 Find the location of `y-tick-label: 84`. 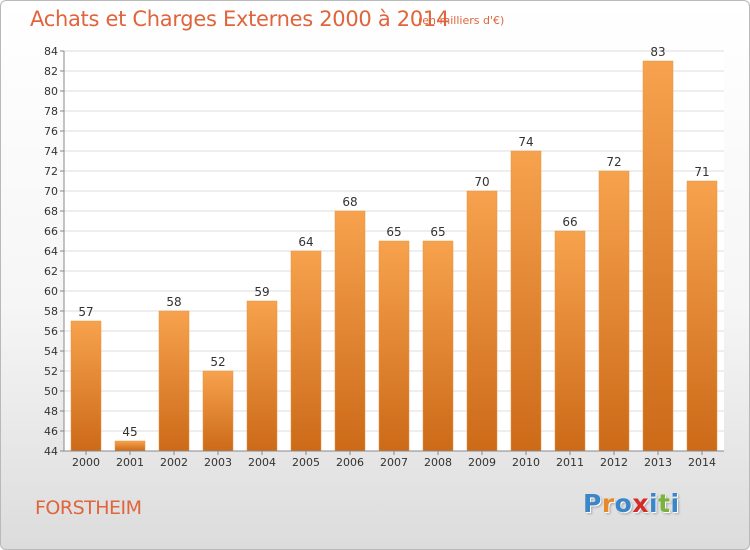

y-tick-label: 84 is located at coordinates (51, 51).